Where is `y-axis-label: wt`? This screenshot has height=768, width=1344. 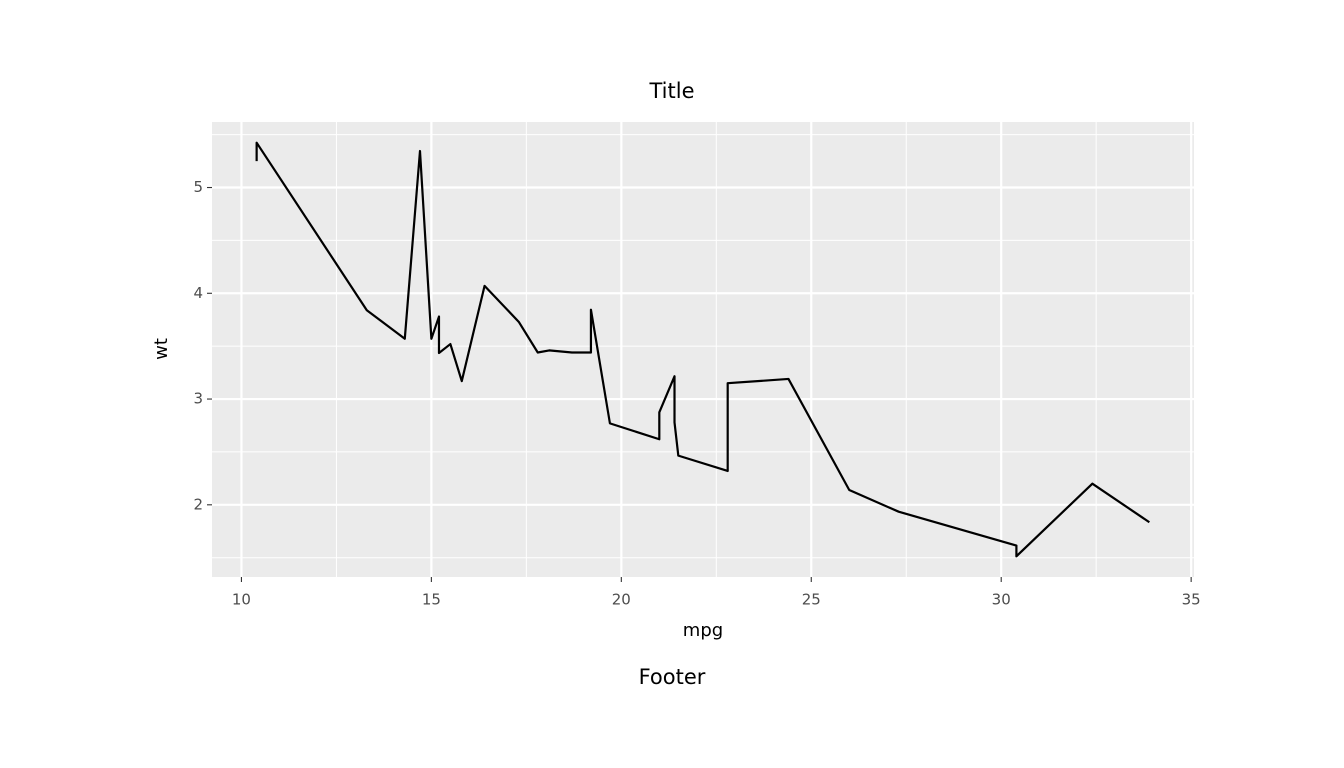 y-axis-label: wt is located at coordinates (161, 349).